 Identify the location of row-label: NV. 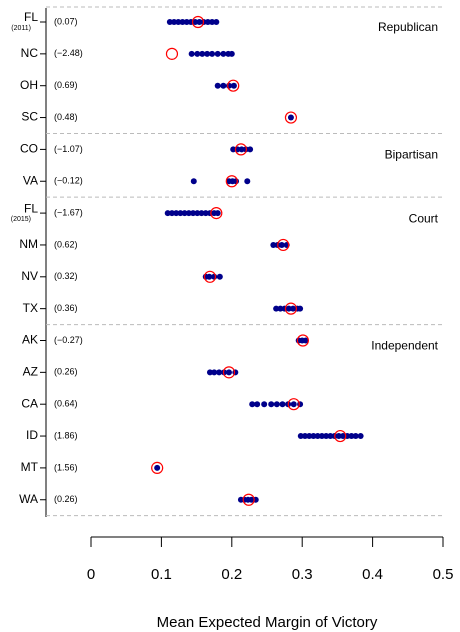
(29, 276).